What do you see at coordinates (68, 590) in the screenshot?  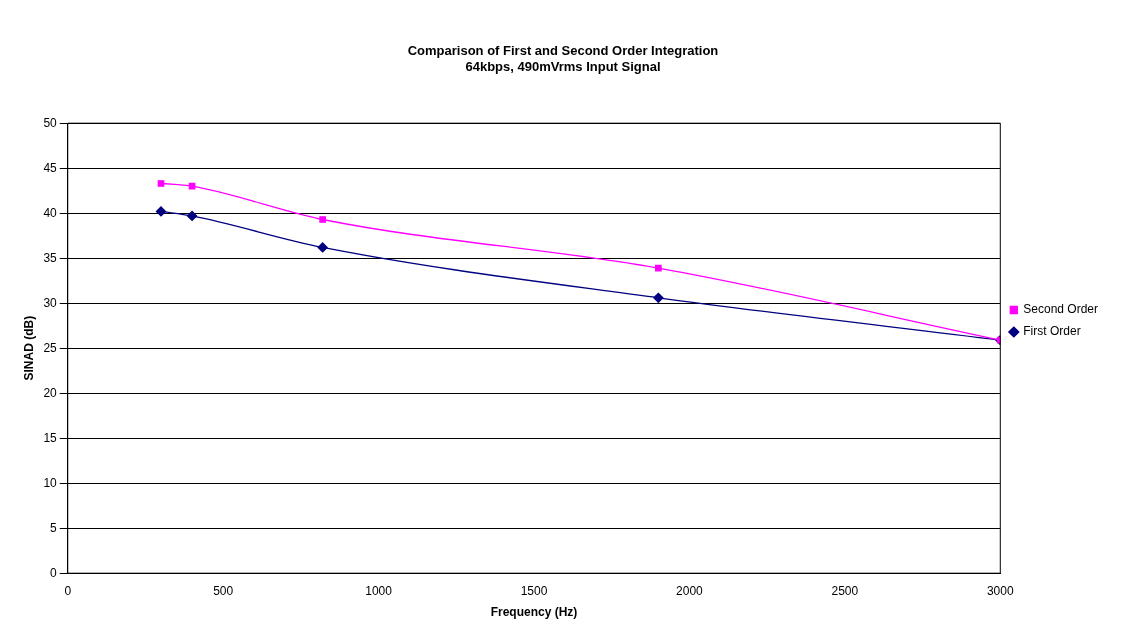 I see `x-tick-label: 0` at bounding box center [68, 590].